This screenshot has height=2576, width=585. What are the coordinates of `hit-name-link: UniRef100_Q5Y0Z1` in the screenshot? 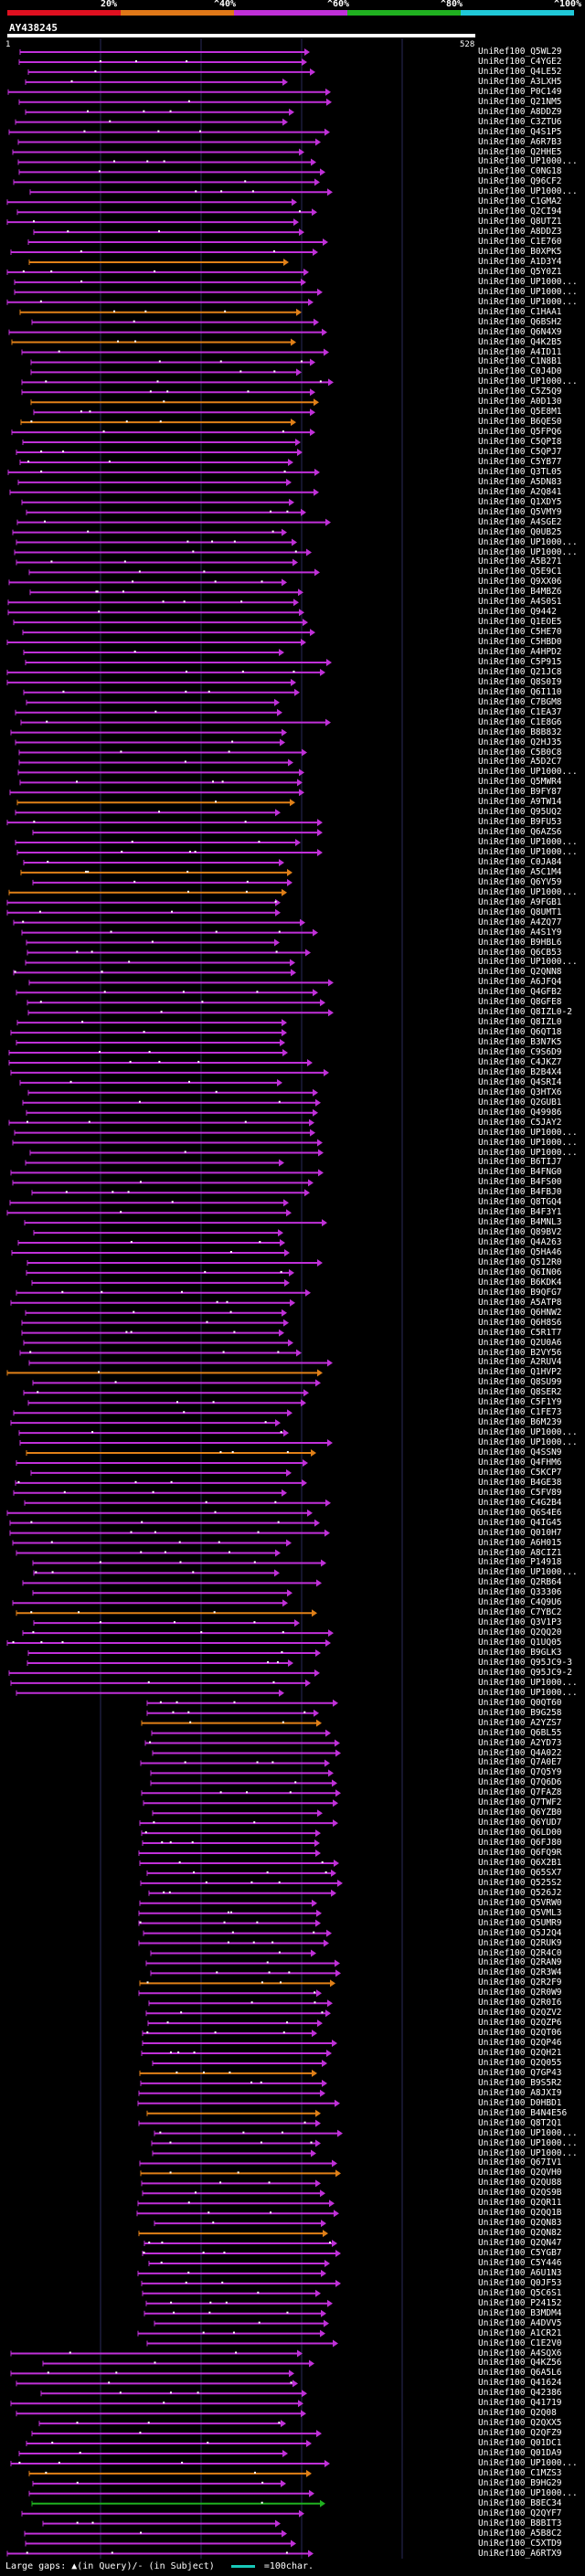 It's located at (520, 271).